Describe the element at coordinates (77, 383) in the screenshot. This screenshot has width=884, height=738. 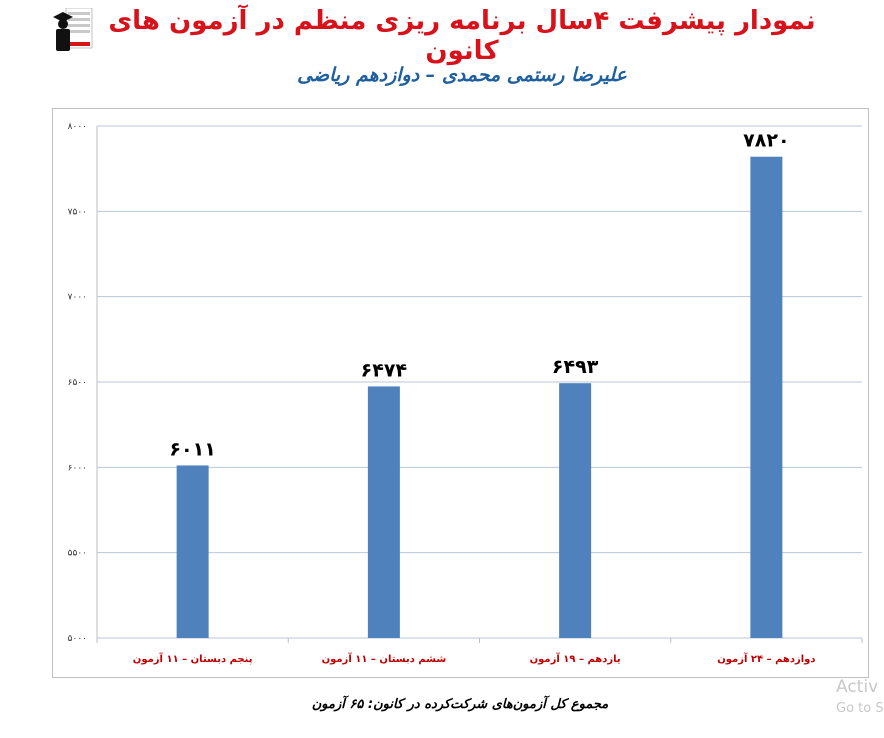
I see `y-tick-label: ۶۵۰۰` at that location.